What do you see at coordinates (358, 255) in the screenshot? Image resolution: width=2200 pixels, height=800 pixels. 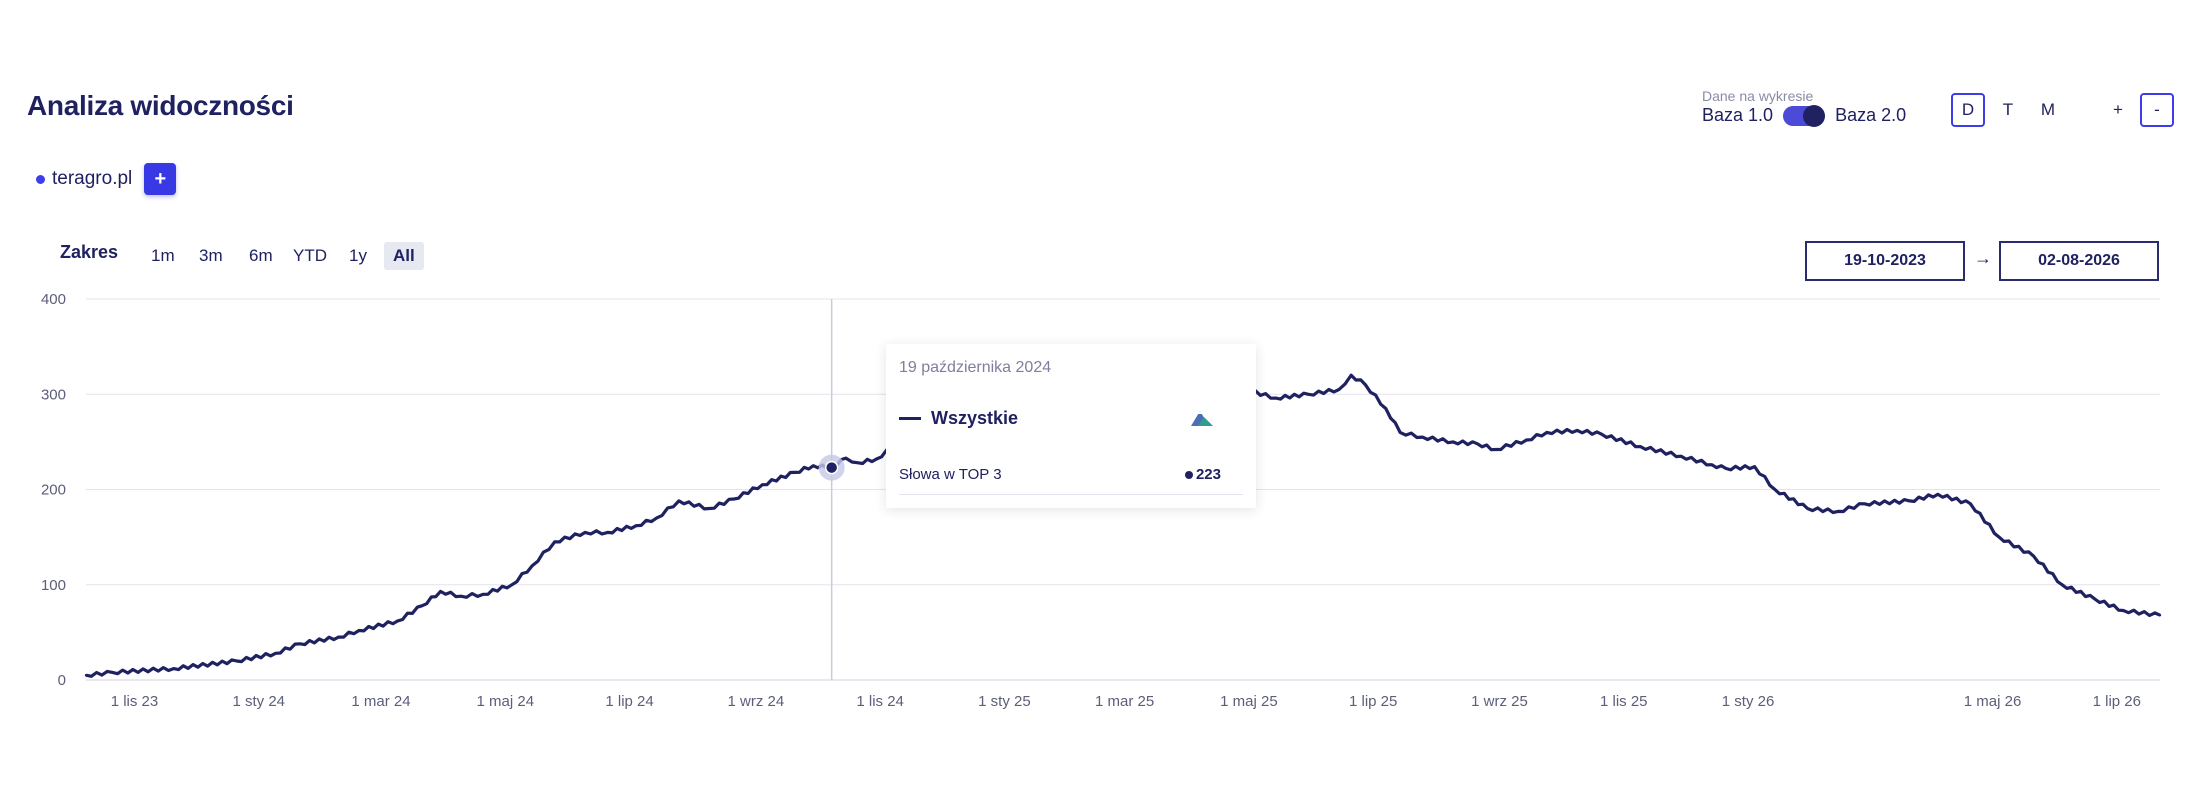 I see `range-1y-button: 1y` at bounding box center [358, 255].